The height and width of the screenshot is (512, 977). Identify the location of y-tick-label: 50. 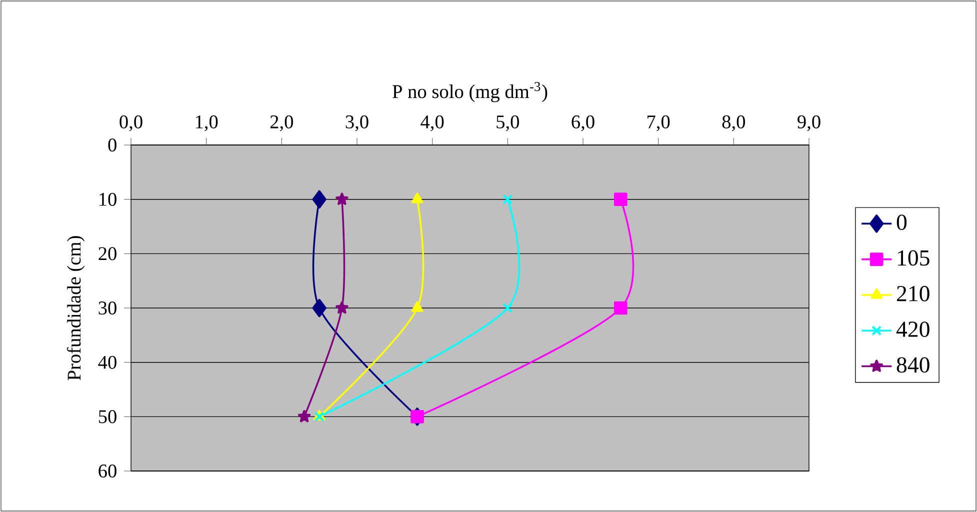
(107, 417).